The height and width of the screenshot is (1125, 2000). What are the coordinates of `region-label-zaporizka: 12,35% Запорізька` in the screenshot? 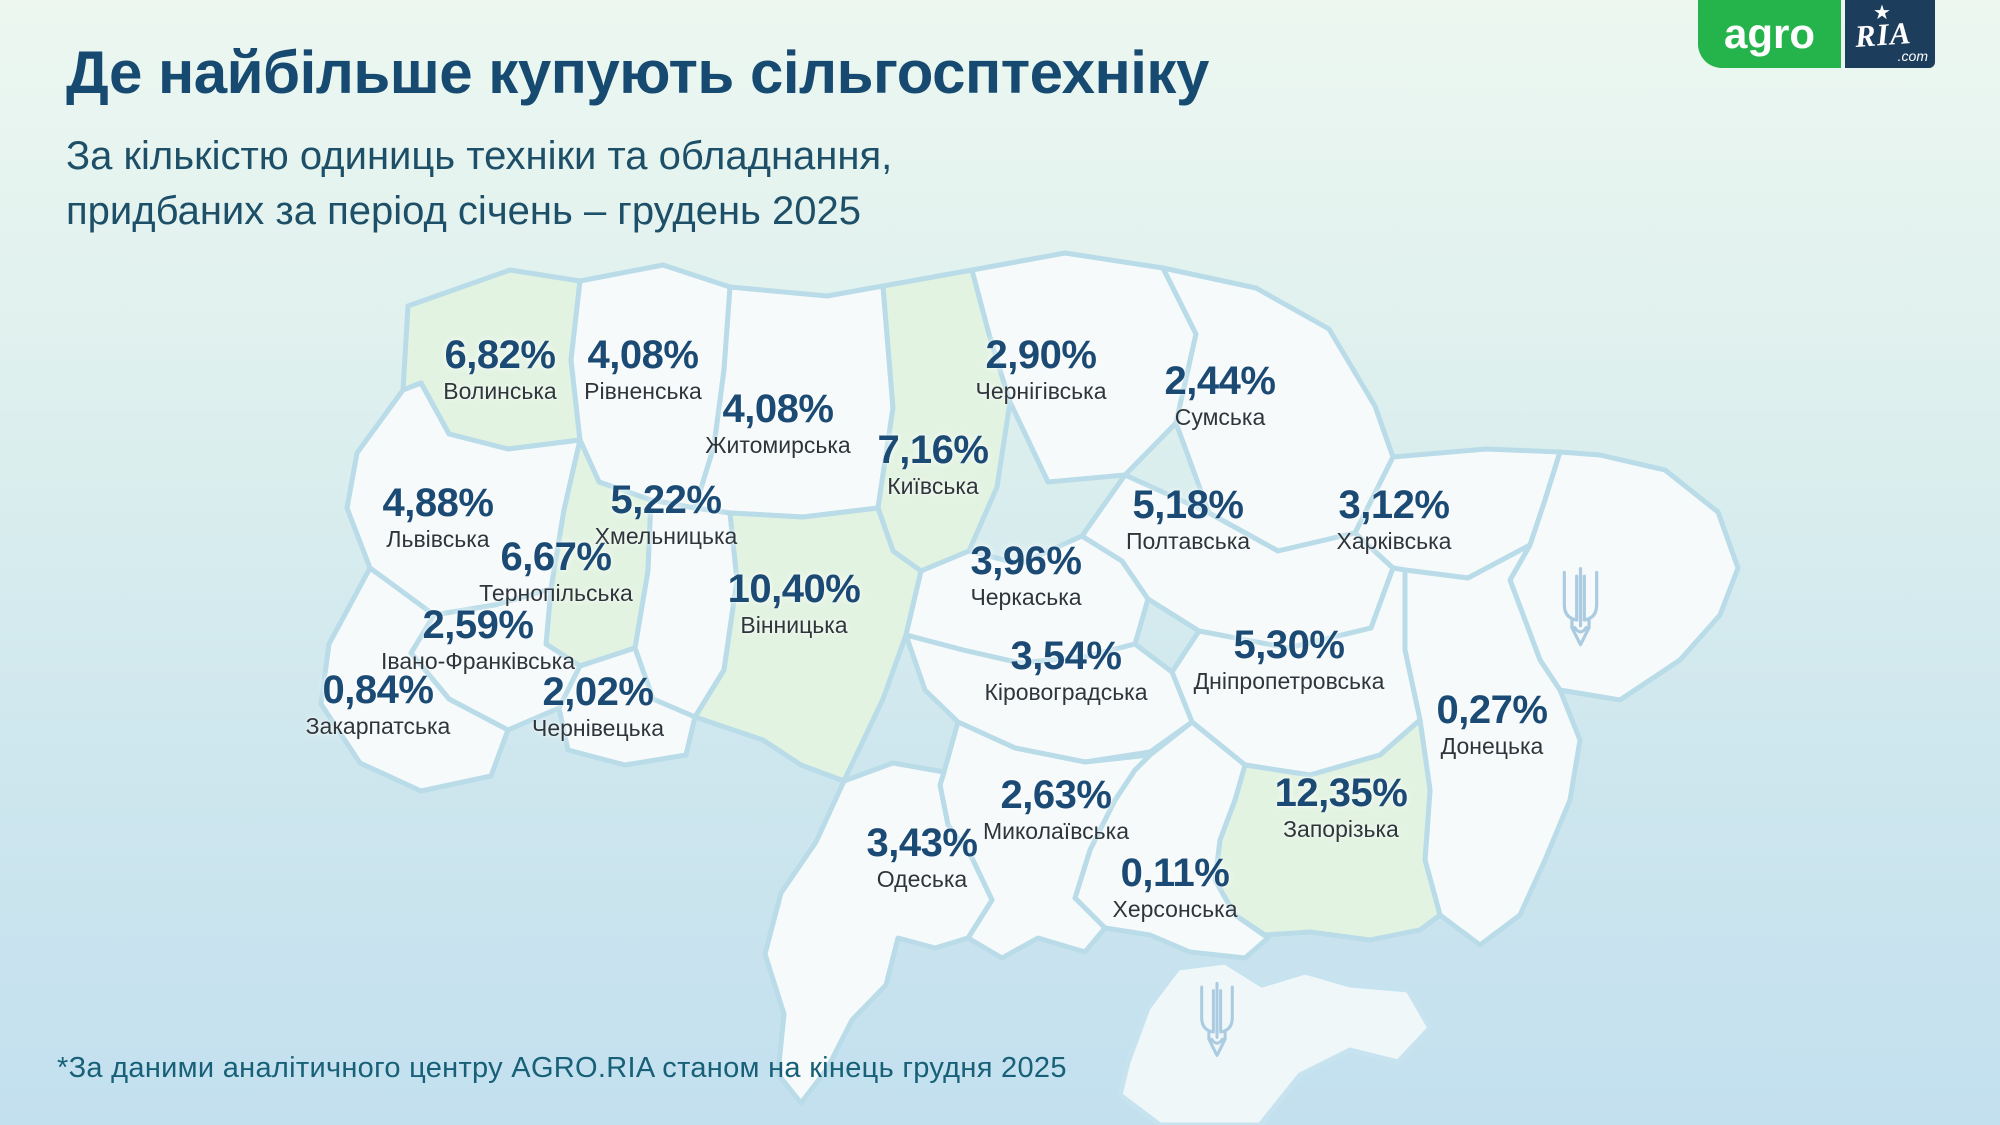 It's located at (1341, 808).